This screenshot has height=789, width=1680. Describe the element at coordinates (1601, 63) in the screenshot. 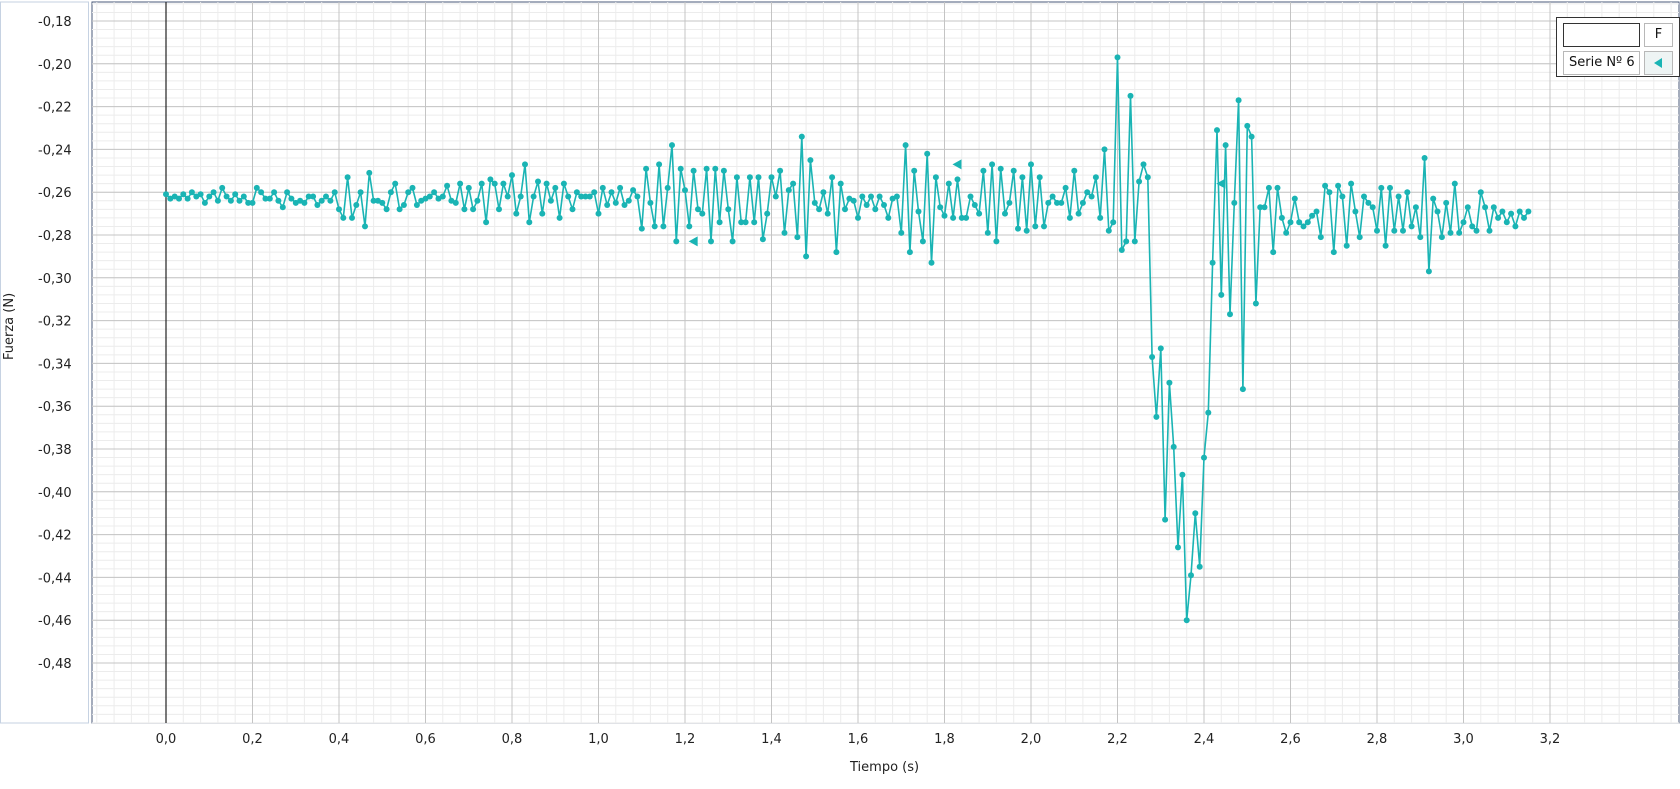

I see `legend-series-label: Serie Nº 6` at that location.